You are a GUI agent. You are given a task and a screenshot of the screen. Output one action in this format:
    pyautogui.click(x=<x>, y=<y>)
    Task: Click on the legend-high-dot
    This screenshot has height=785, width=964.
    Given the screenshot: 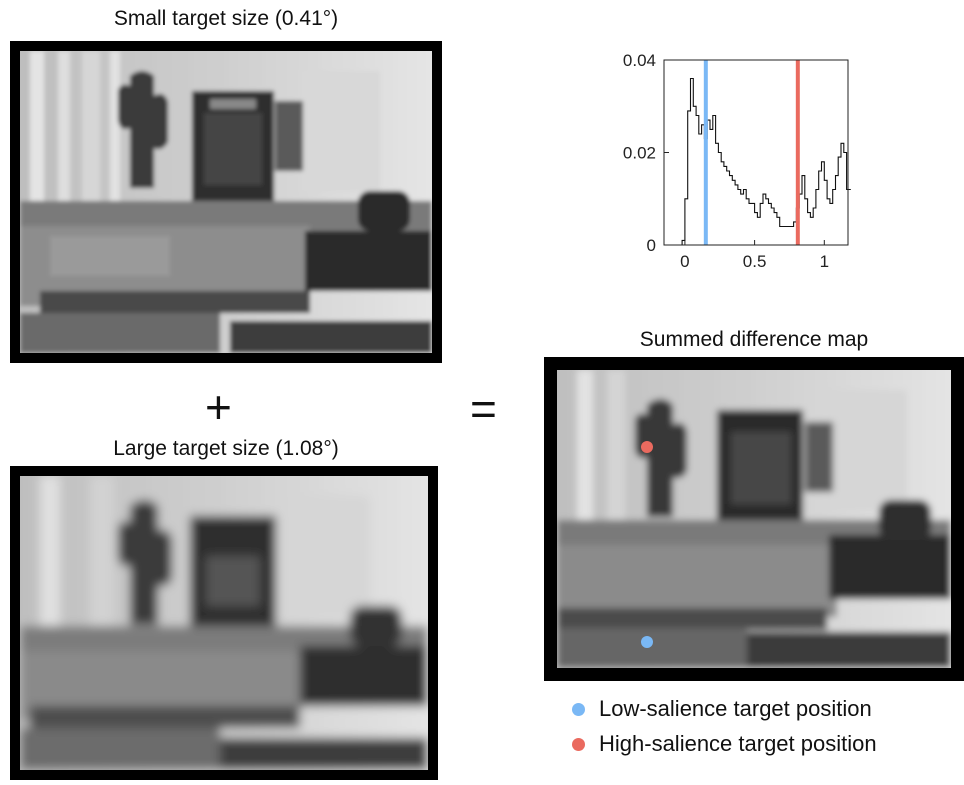 What is the action you would take?
    pyautogui.click(x=578, y=744)
    